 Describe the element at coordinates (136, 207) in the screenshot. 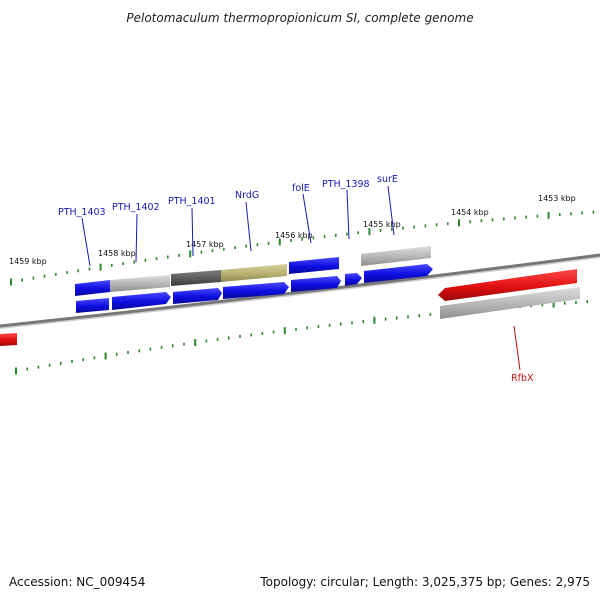

I see `gene-label-PTH_1402: PTH_1402` at that location.